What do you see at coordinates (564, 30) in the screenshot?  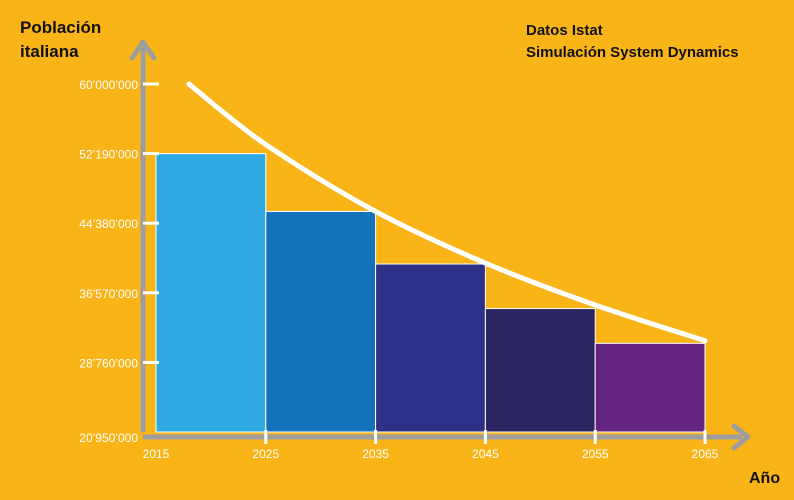 I see `source-note-line-1: Datos Istat` at bounding box center [564, 30].